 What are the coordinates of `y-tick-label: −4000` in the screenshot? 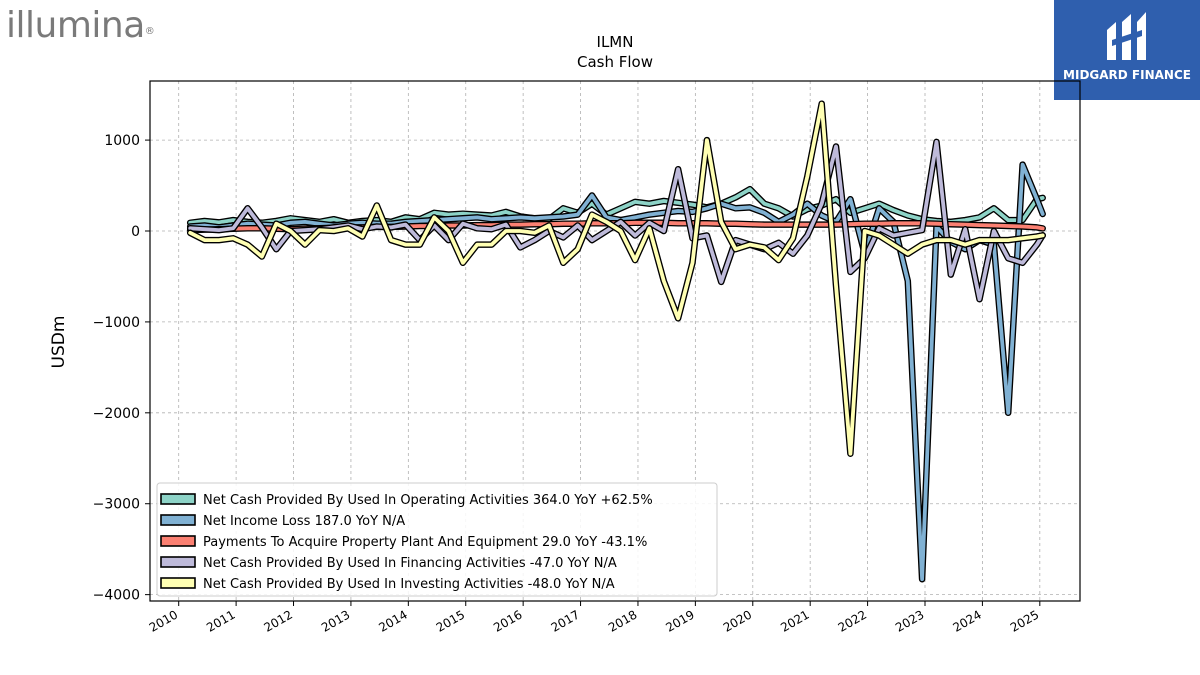 It's located at (116, 596).